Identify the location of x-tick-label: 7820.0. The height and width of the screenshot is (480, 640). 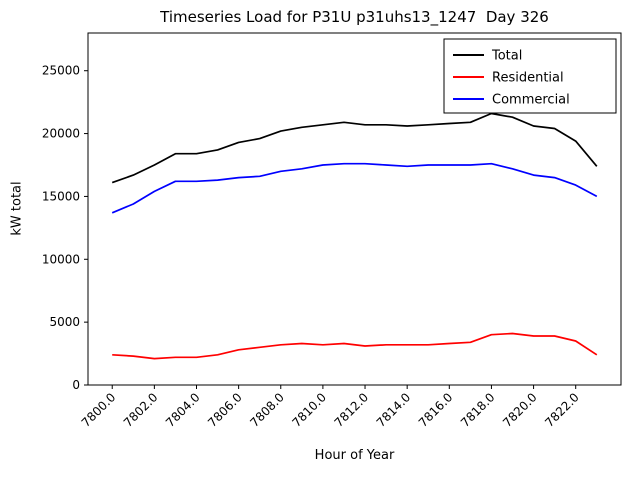
(520, 410).